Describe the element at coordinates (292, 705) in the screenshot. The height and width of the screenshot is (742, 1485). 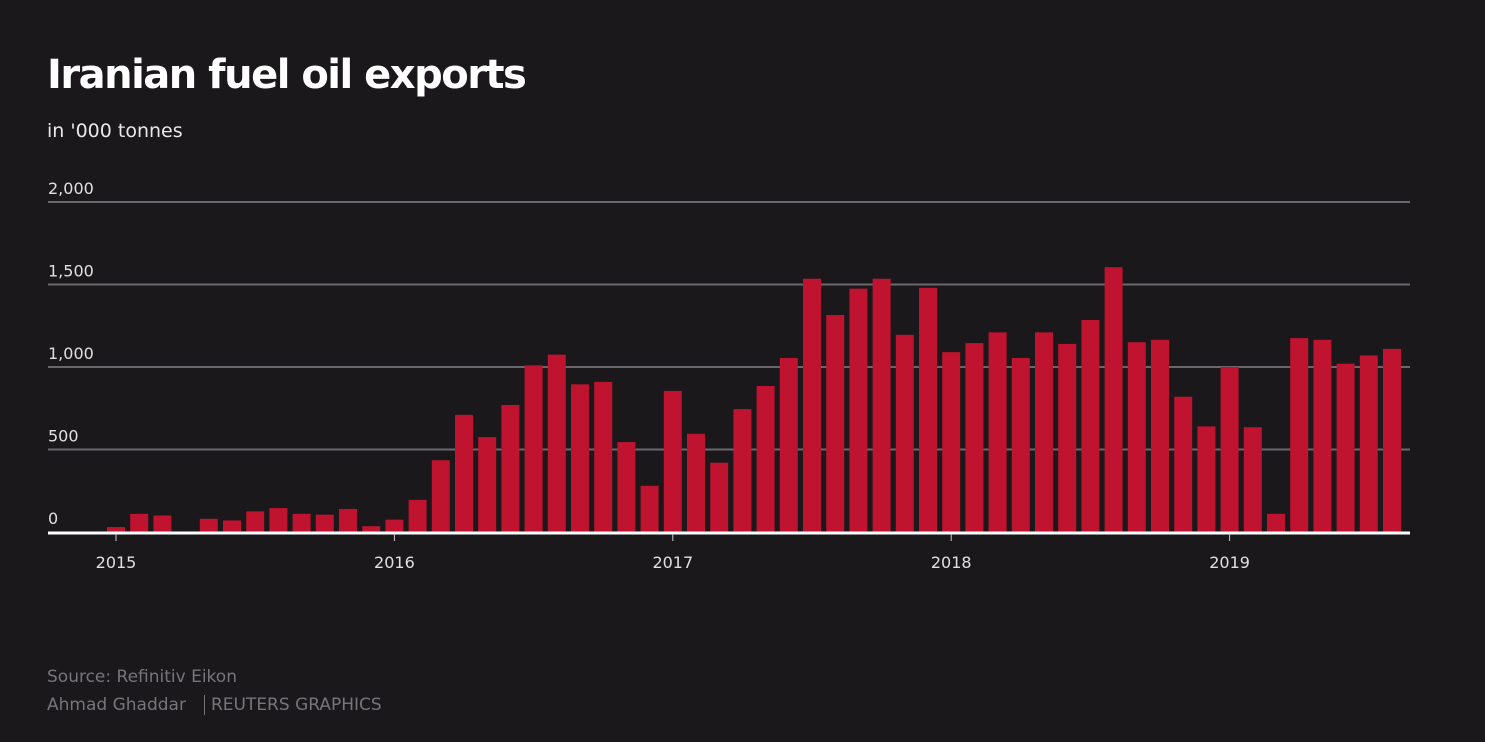
I see `credit: REUTERS GRAPHICS` at that location.